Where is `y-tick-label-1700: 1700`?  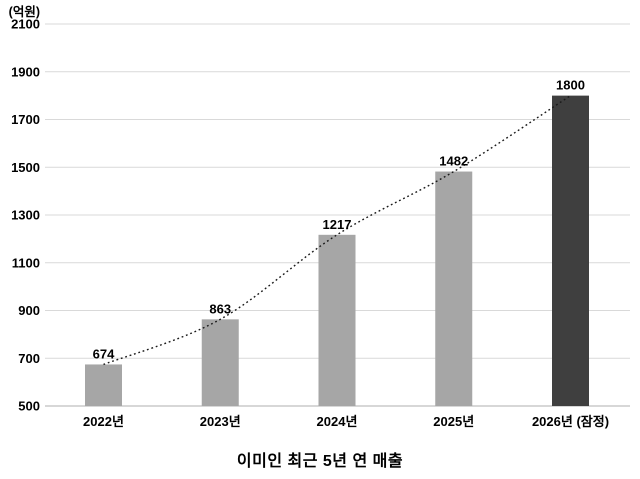 y-tick-label-1700: 1700 is located at coordinates (25, 119).